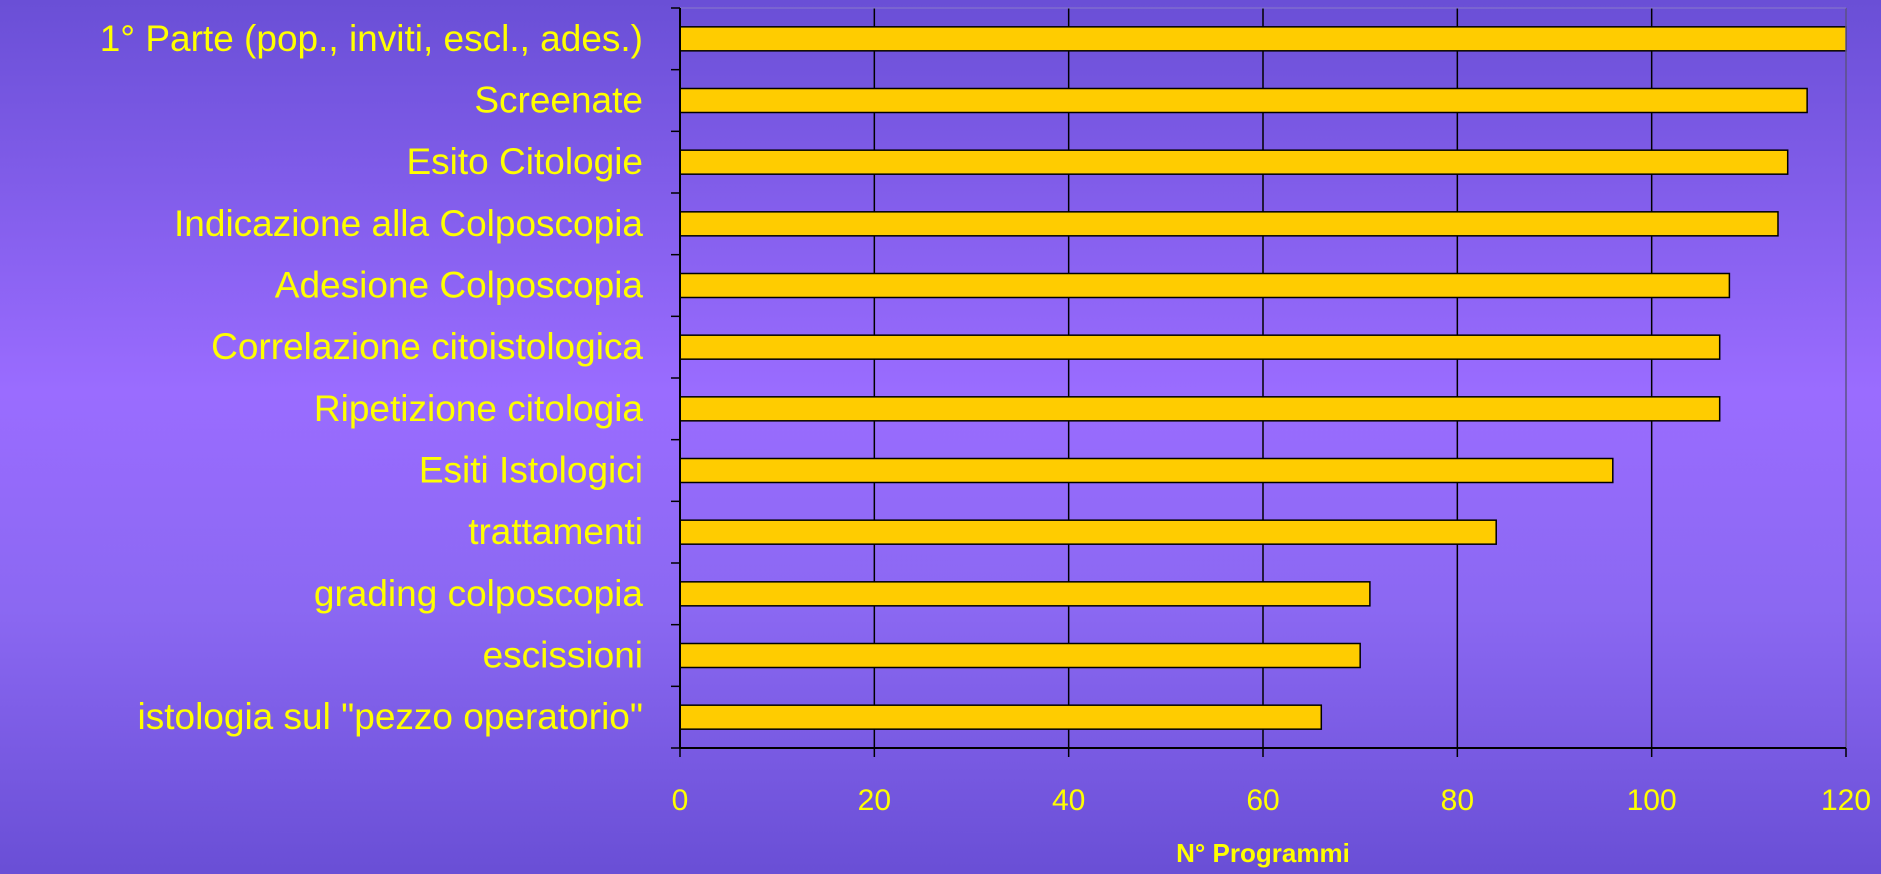 The image size is (1881, 874). I want to click on category-label: Correlazione citoistologica, so click(427, 346).